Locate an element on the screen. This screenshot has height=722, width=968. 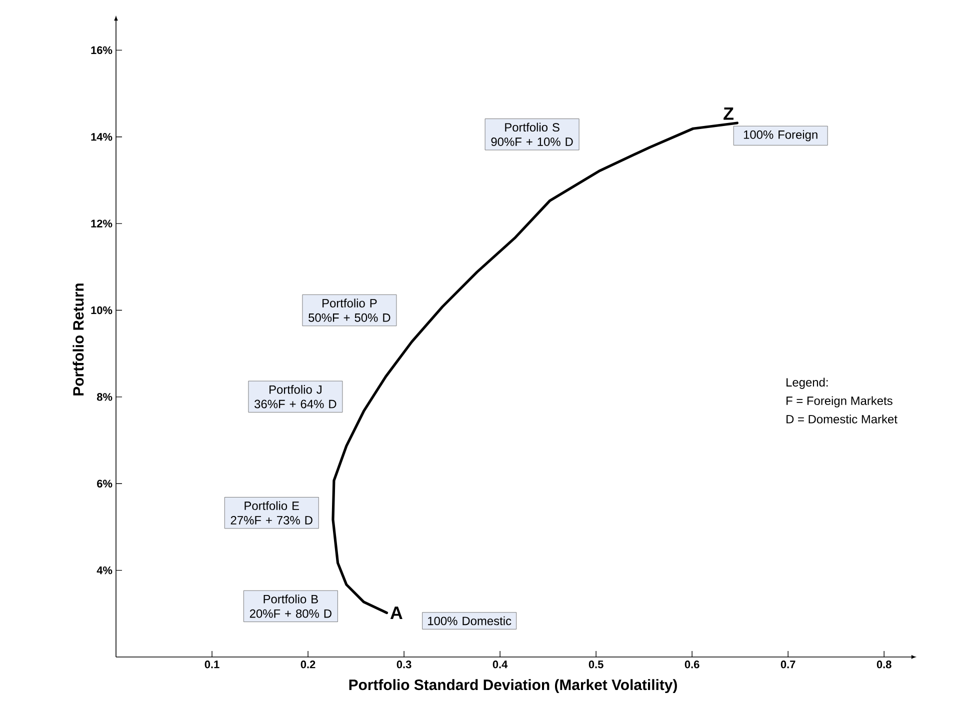
x-tick-label: 0.3 is located at coordinates (404, 664).